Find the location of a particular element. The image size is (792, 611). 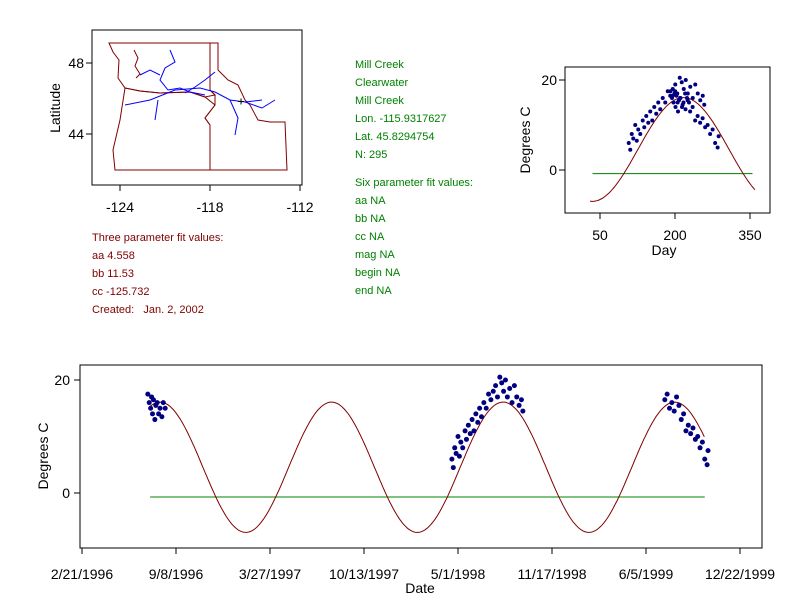

six-fit-cc: cc NA is located at coordinates (370, 237).